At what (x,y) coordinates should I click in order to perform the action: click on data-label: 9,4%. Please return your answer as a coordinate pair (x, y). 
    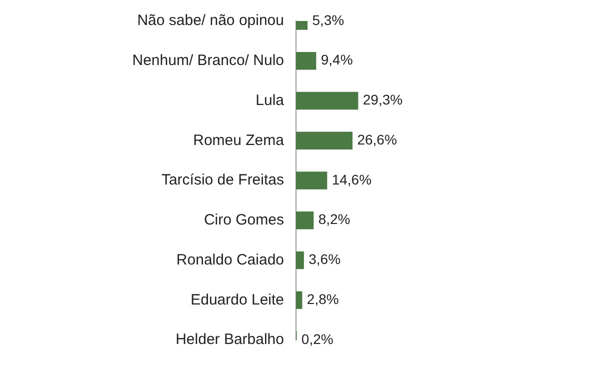
    Looking at the image, I should click on (336, 60).